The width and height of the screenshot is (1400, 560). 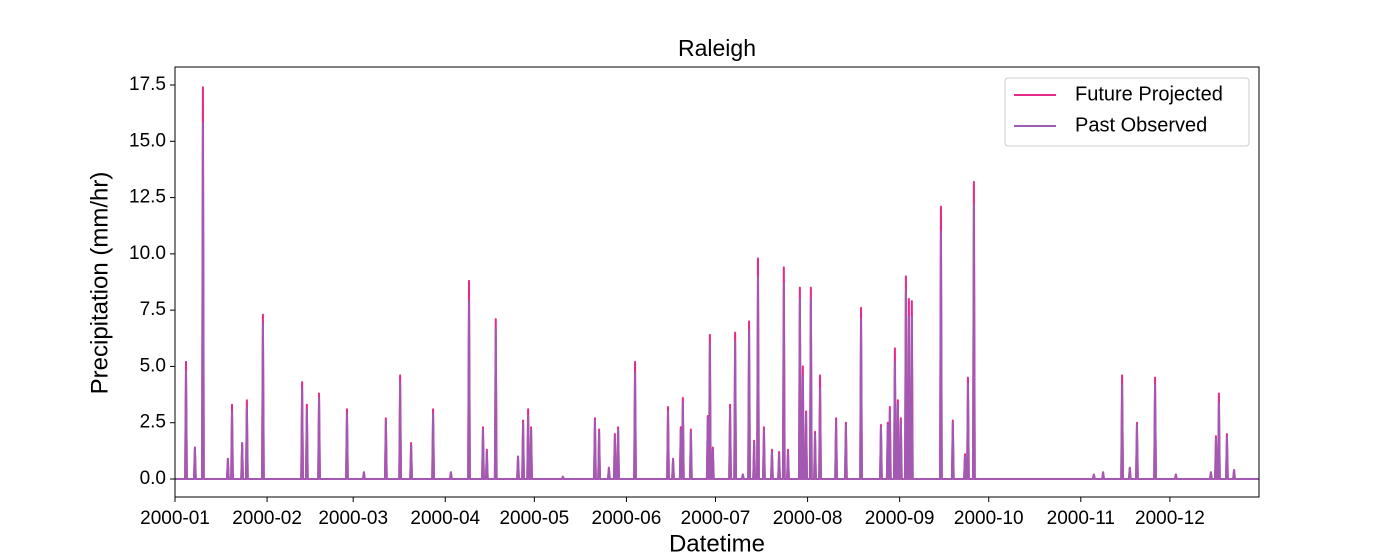 What do you see at coordinates (1141, 125) in the screenshot?
I see `legend-label: Past Observed` at bounding box center [1141, 125].